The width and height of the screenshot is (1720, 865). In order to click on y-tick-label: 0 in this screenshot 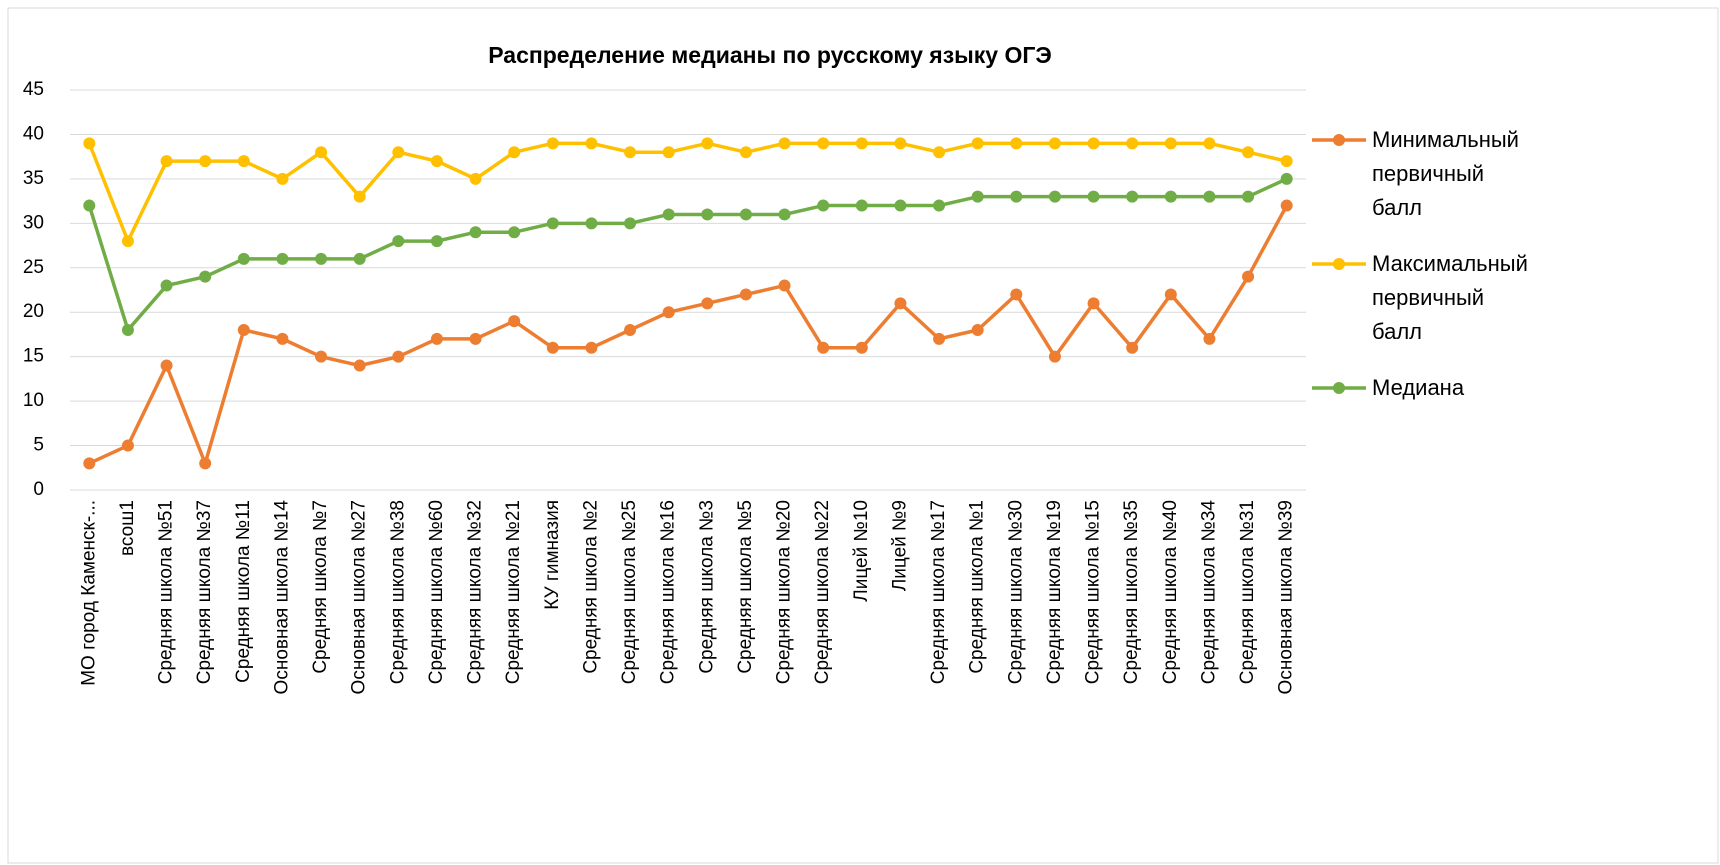, I will do `click(38, 489)`.